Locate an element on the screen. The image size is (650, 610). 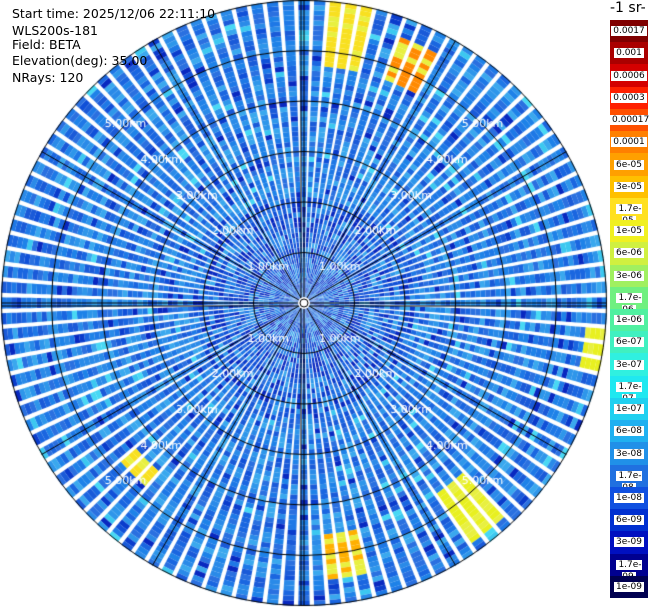
colorbar-tick-label: 3e-06 is located at coordinates (629, 275).